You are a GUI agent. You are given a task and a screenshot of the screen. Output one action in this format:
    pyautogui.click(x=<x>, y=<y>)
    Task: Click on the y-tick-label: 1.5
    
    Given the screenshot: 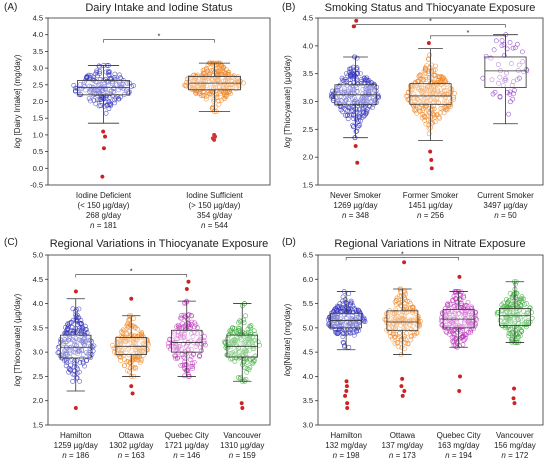 What is the action you would take?
    pyautogui.click(x=308, y=185)
    